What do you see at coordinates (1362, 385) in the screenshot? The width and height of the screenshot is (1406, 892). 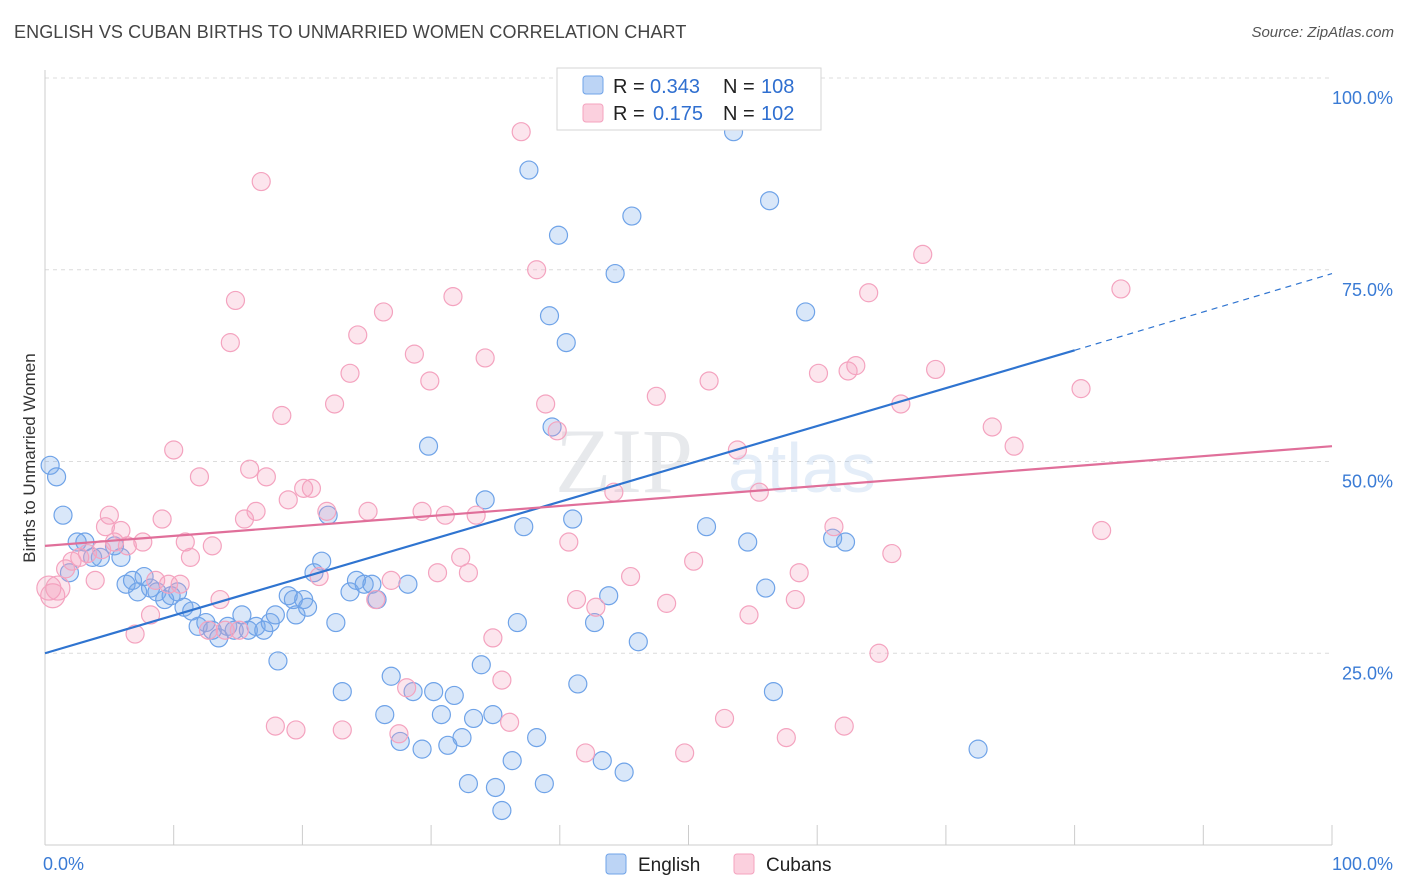 I see `y-tick-labels: 25.0% 50.0% 75.0% 100.0%` at bounding box center [1362, 385].